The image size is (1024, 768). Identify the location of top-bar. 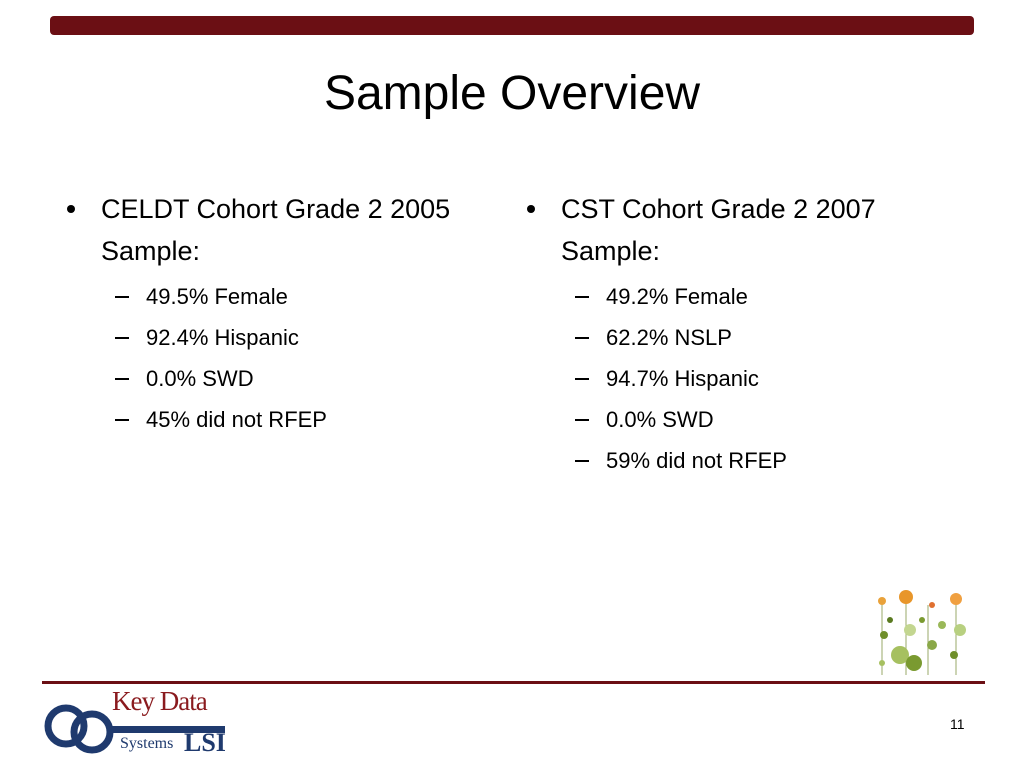
(512, 25).